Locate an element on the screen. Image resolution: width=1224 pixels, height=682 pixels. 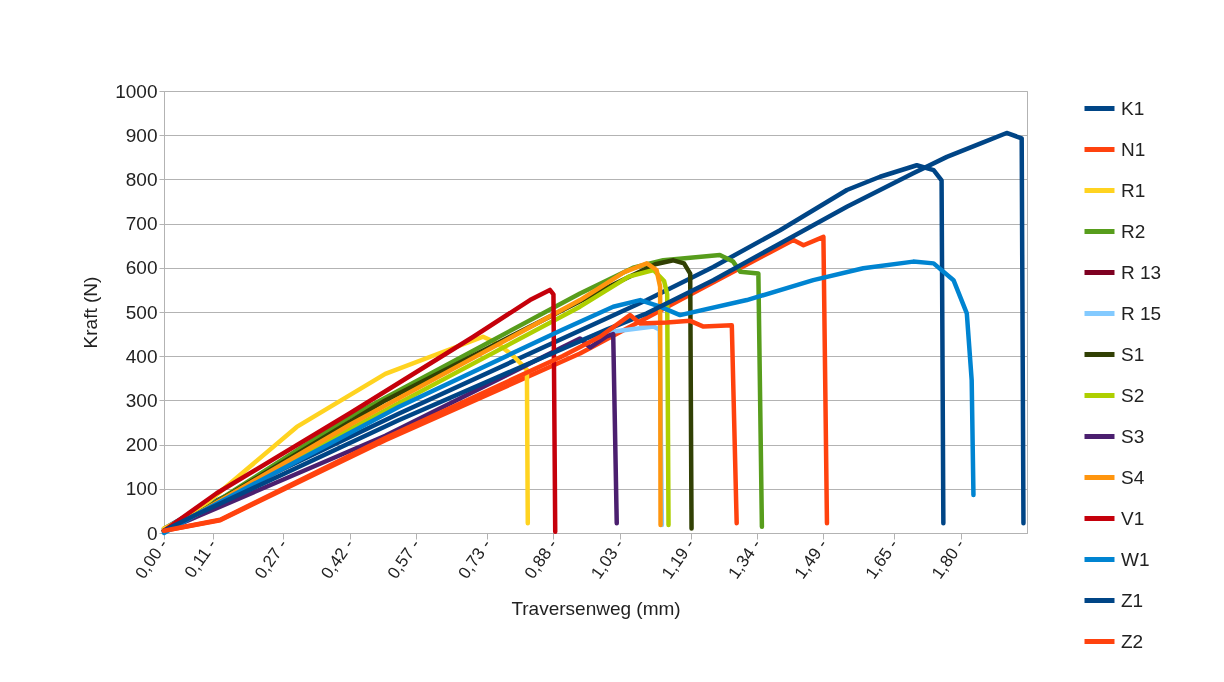
y-tick-label: 200 is located at coordinates (141, 445).